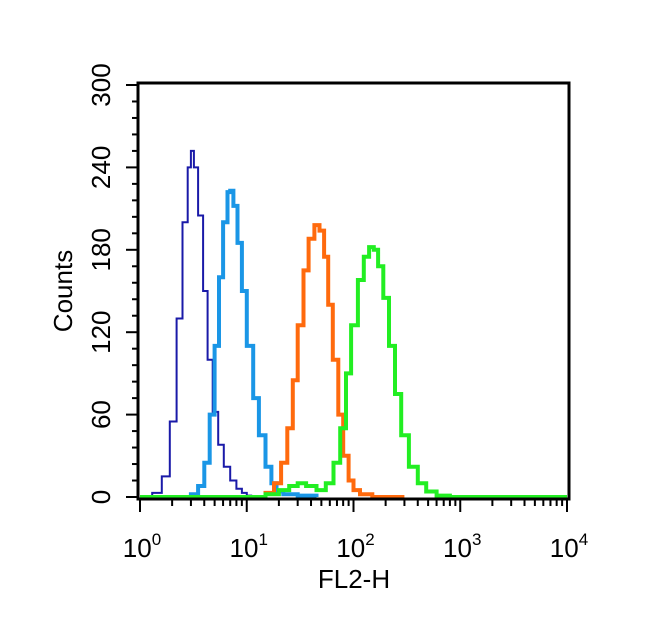  What do you see at coordinates (249, 546) in the screenshot?
I see `x-tick-label: 10¹` at bounding box center [249, 546].